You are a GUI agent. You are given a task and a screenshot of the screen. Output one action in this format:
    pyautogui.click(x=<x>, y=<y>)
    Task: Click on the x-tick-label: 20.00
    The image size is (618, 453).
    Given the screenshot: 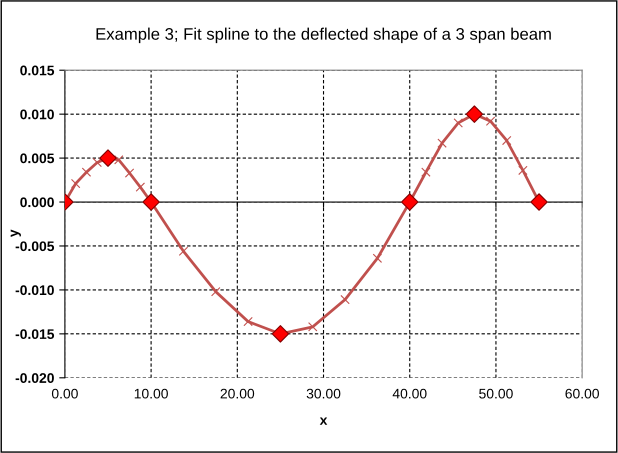 What is the action you would take?
    pyautogui.click(x=237, y=393)
    